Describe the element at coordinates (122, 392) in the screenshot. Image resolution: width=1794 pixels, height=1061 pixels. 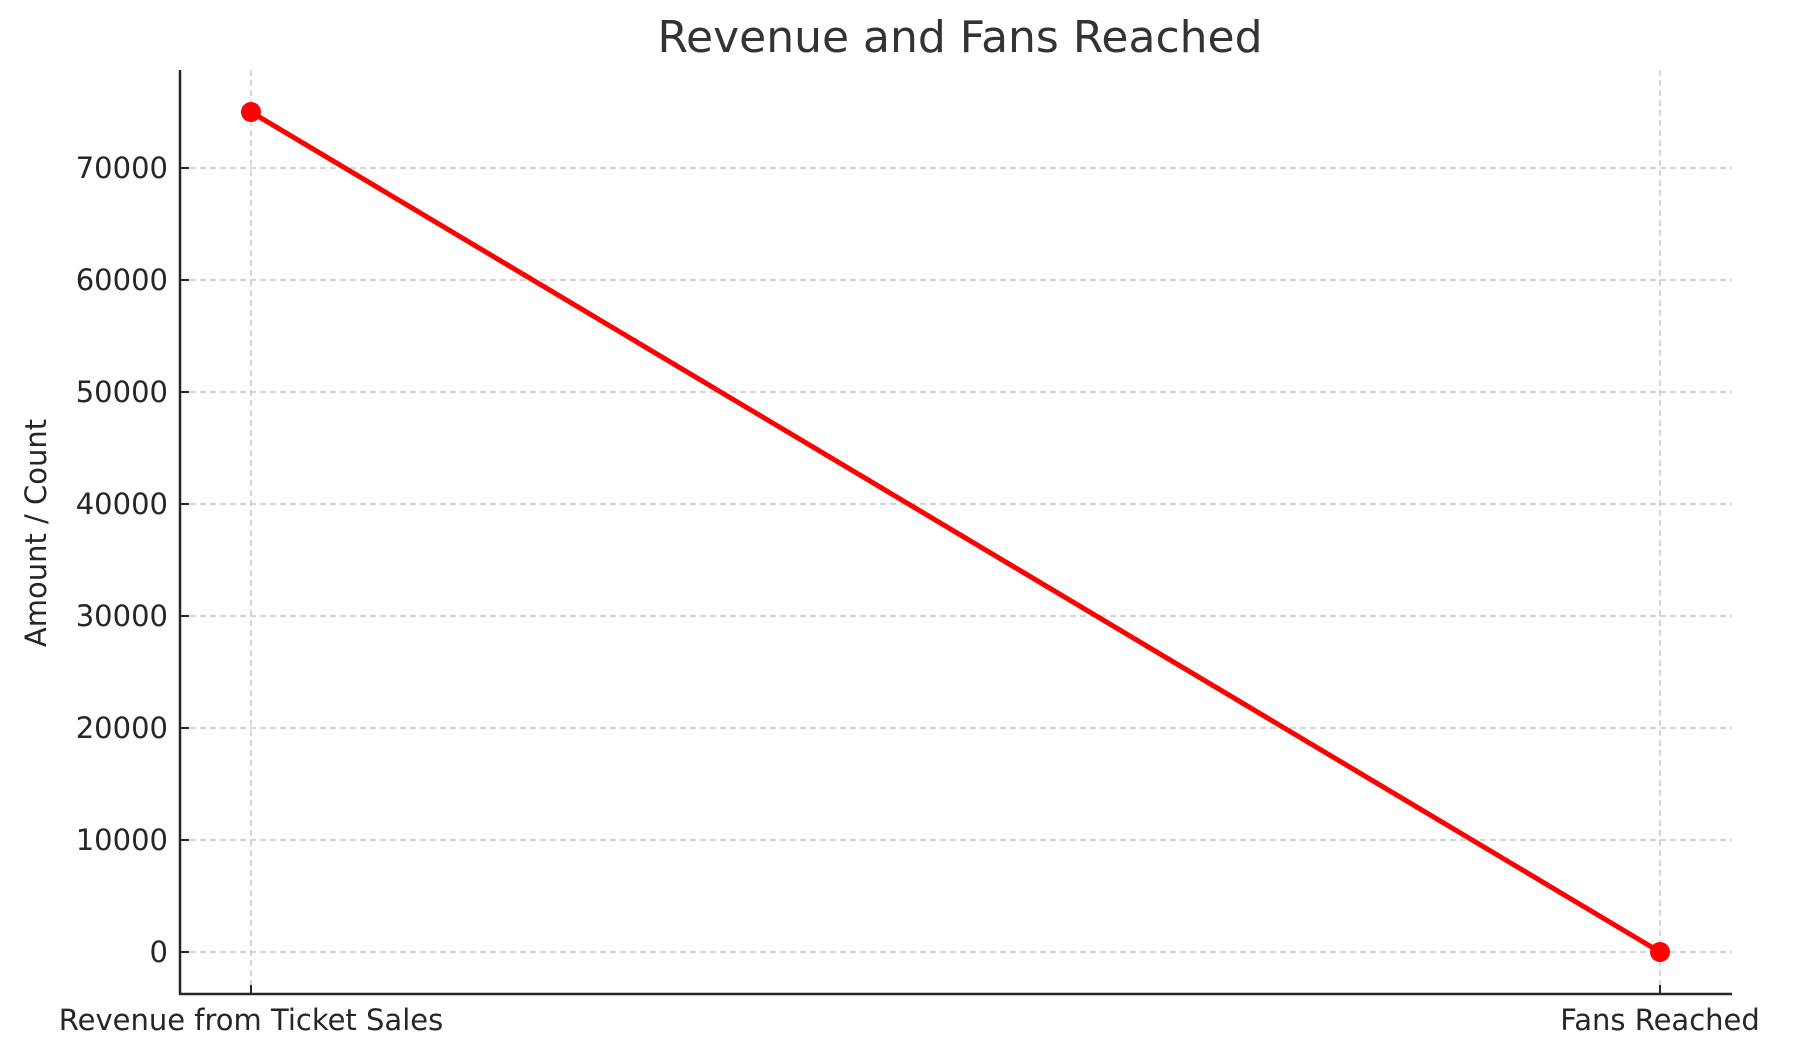
I see `y-tick-label: 50000` at that location.